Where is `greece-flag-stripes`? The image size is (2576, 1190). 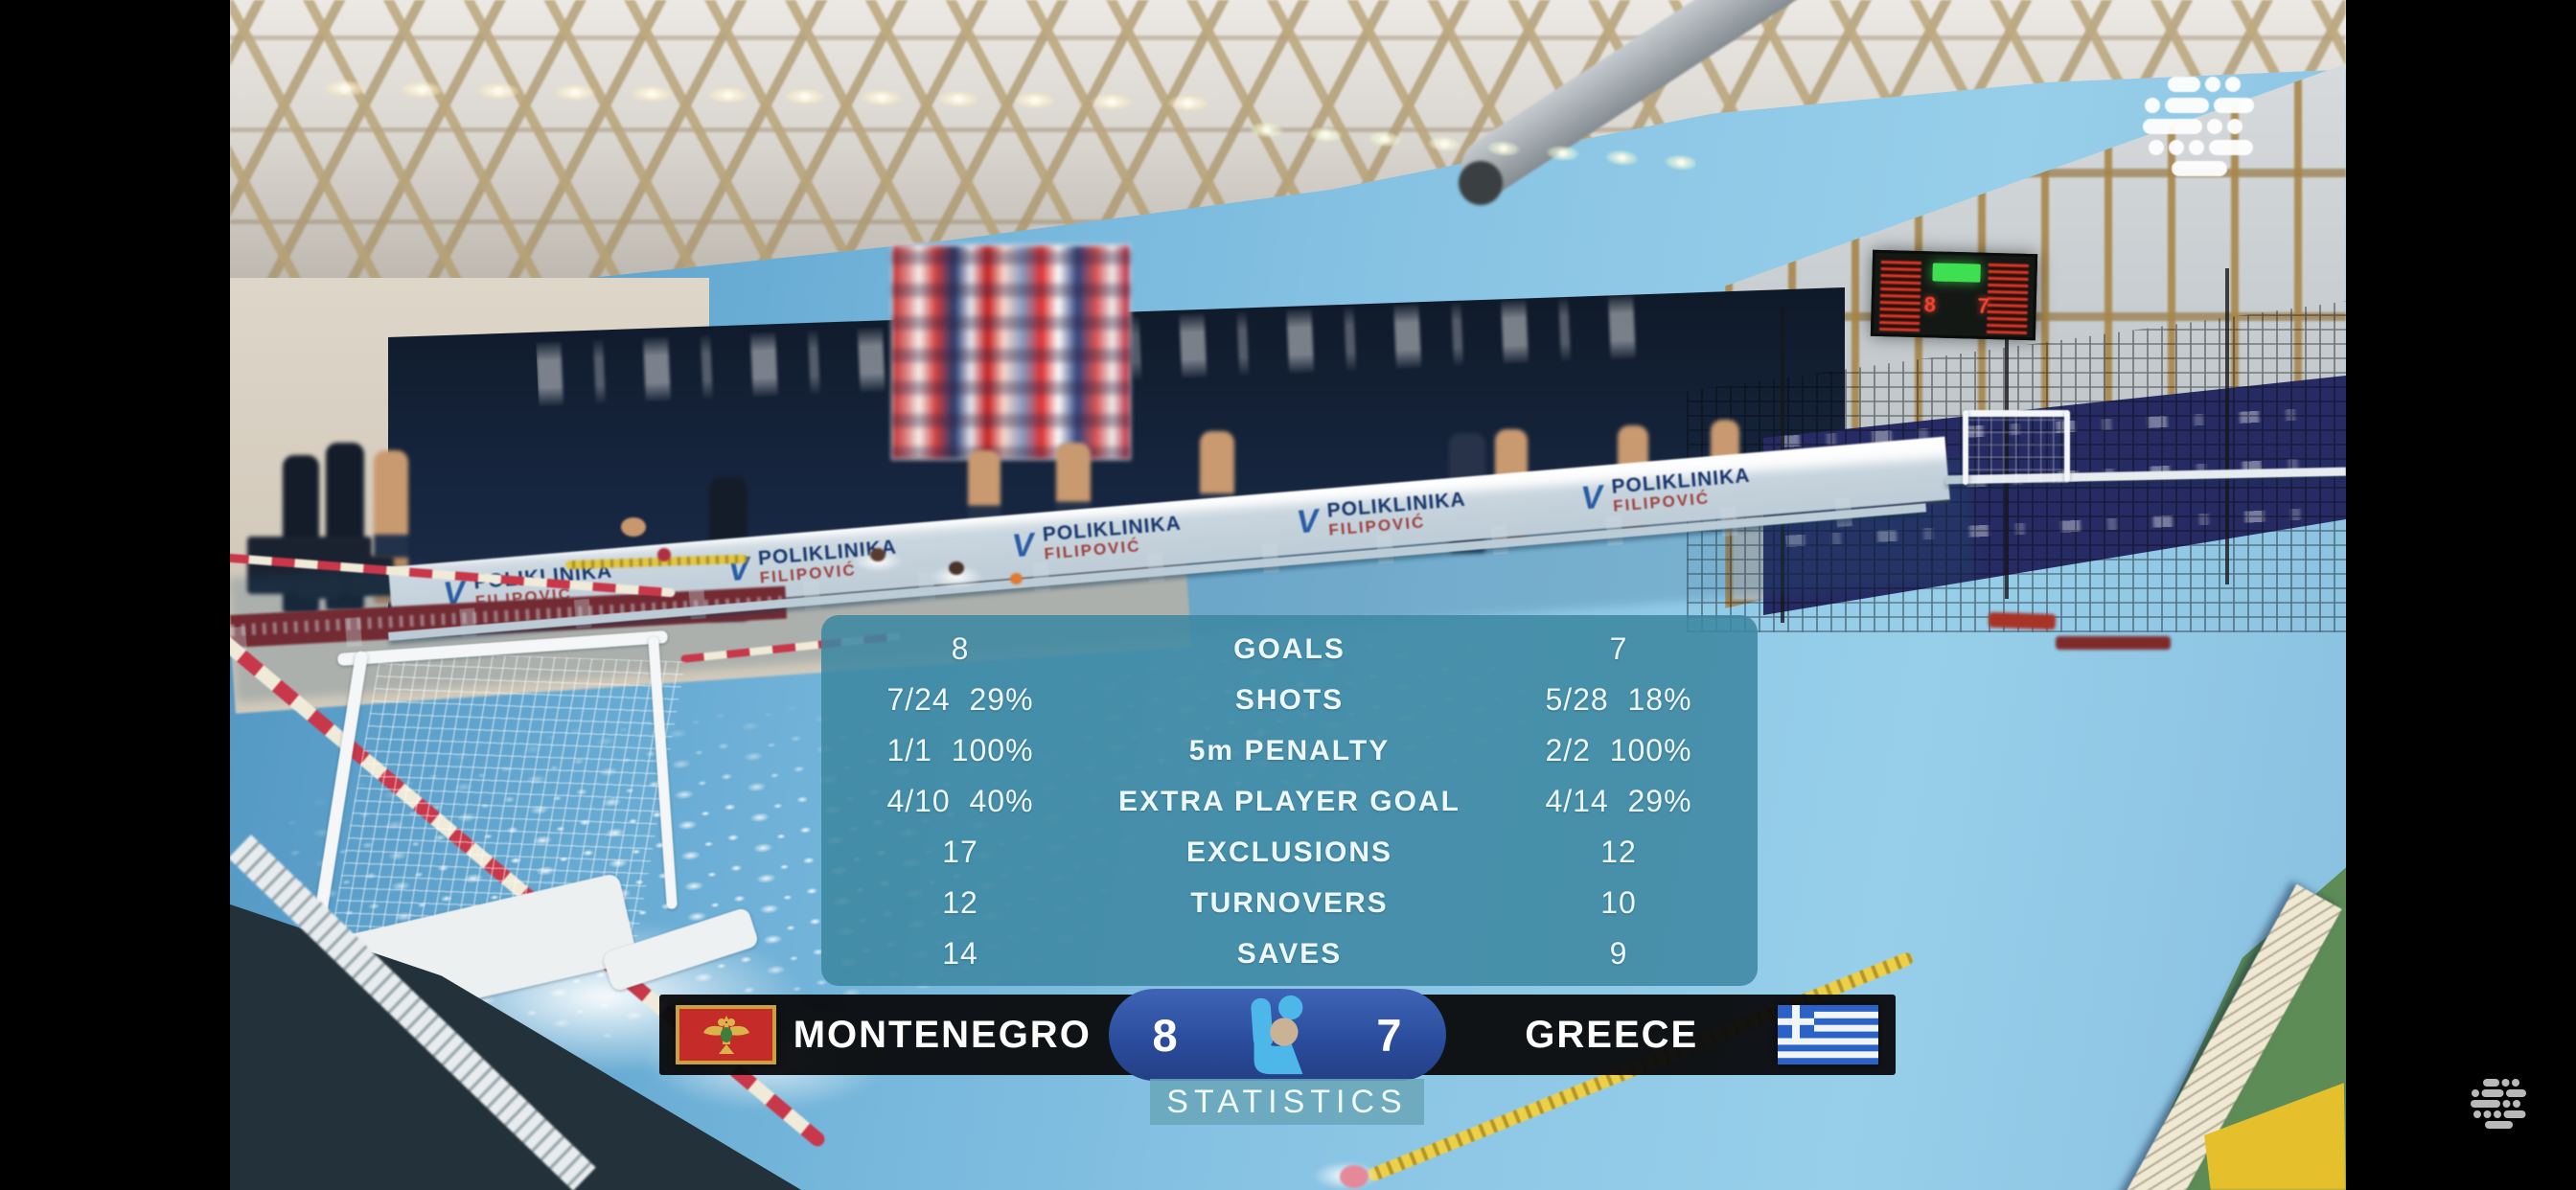 greece-flag-stripes is located at coordinates (1828, 1035).